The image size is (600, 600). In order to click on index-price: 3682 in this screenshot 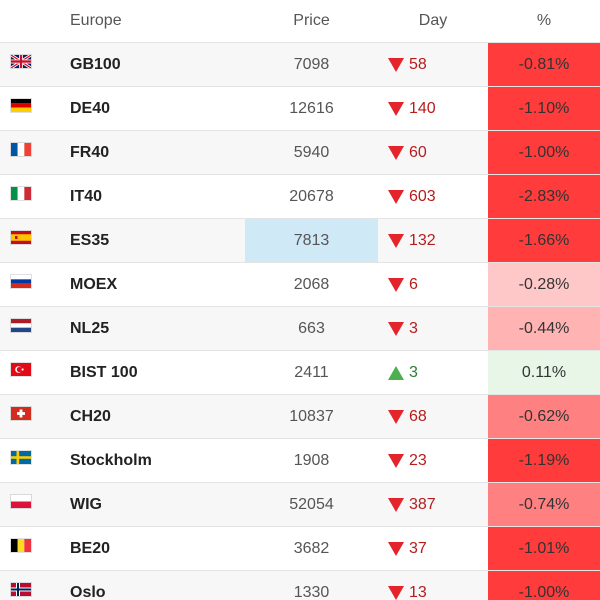, I will do `click(311, 548)`.